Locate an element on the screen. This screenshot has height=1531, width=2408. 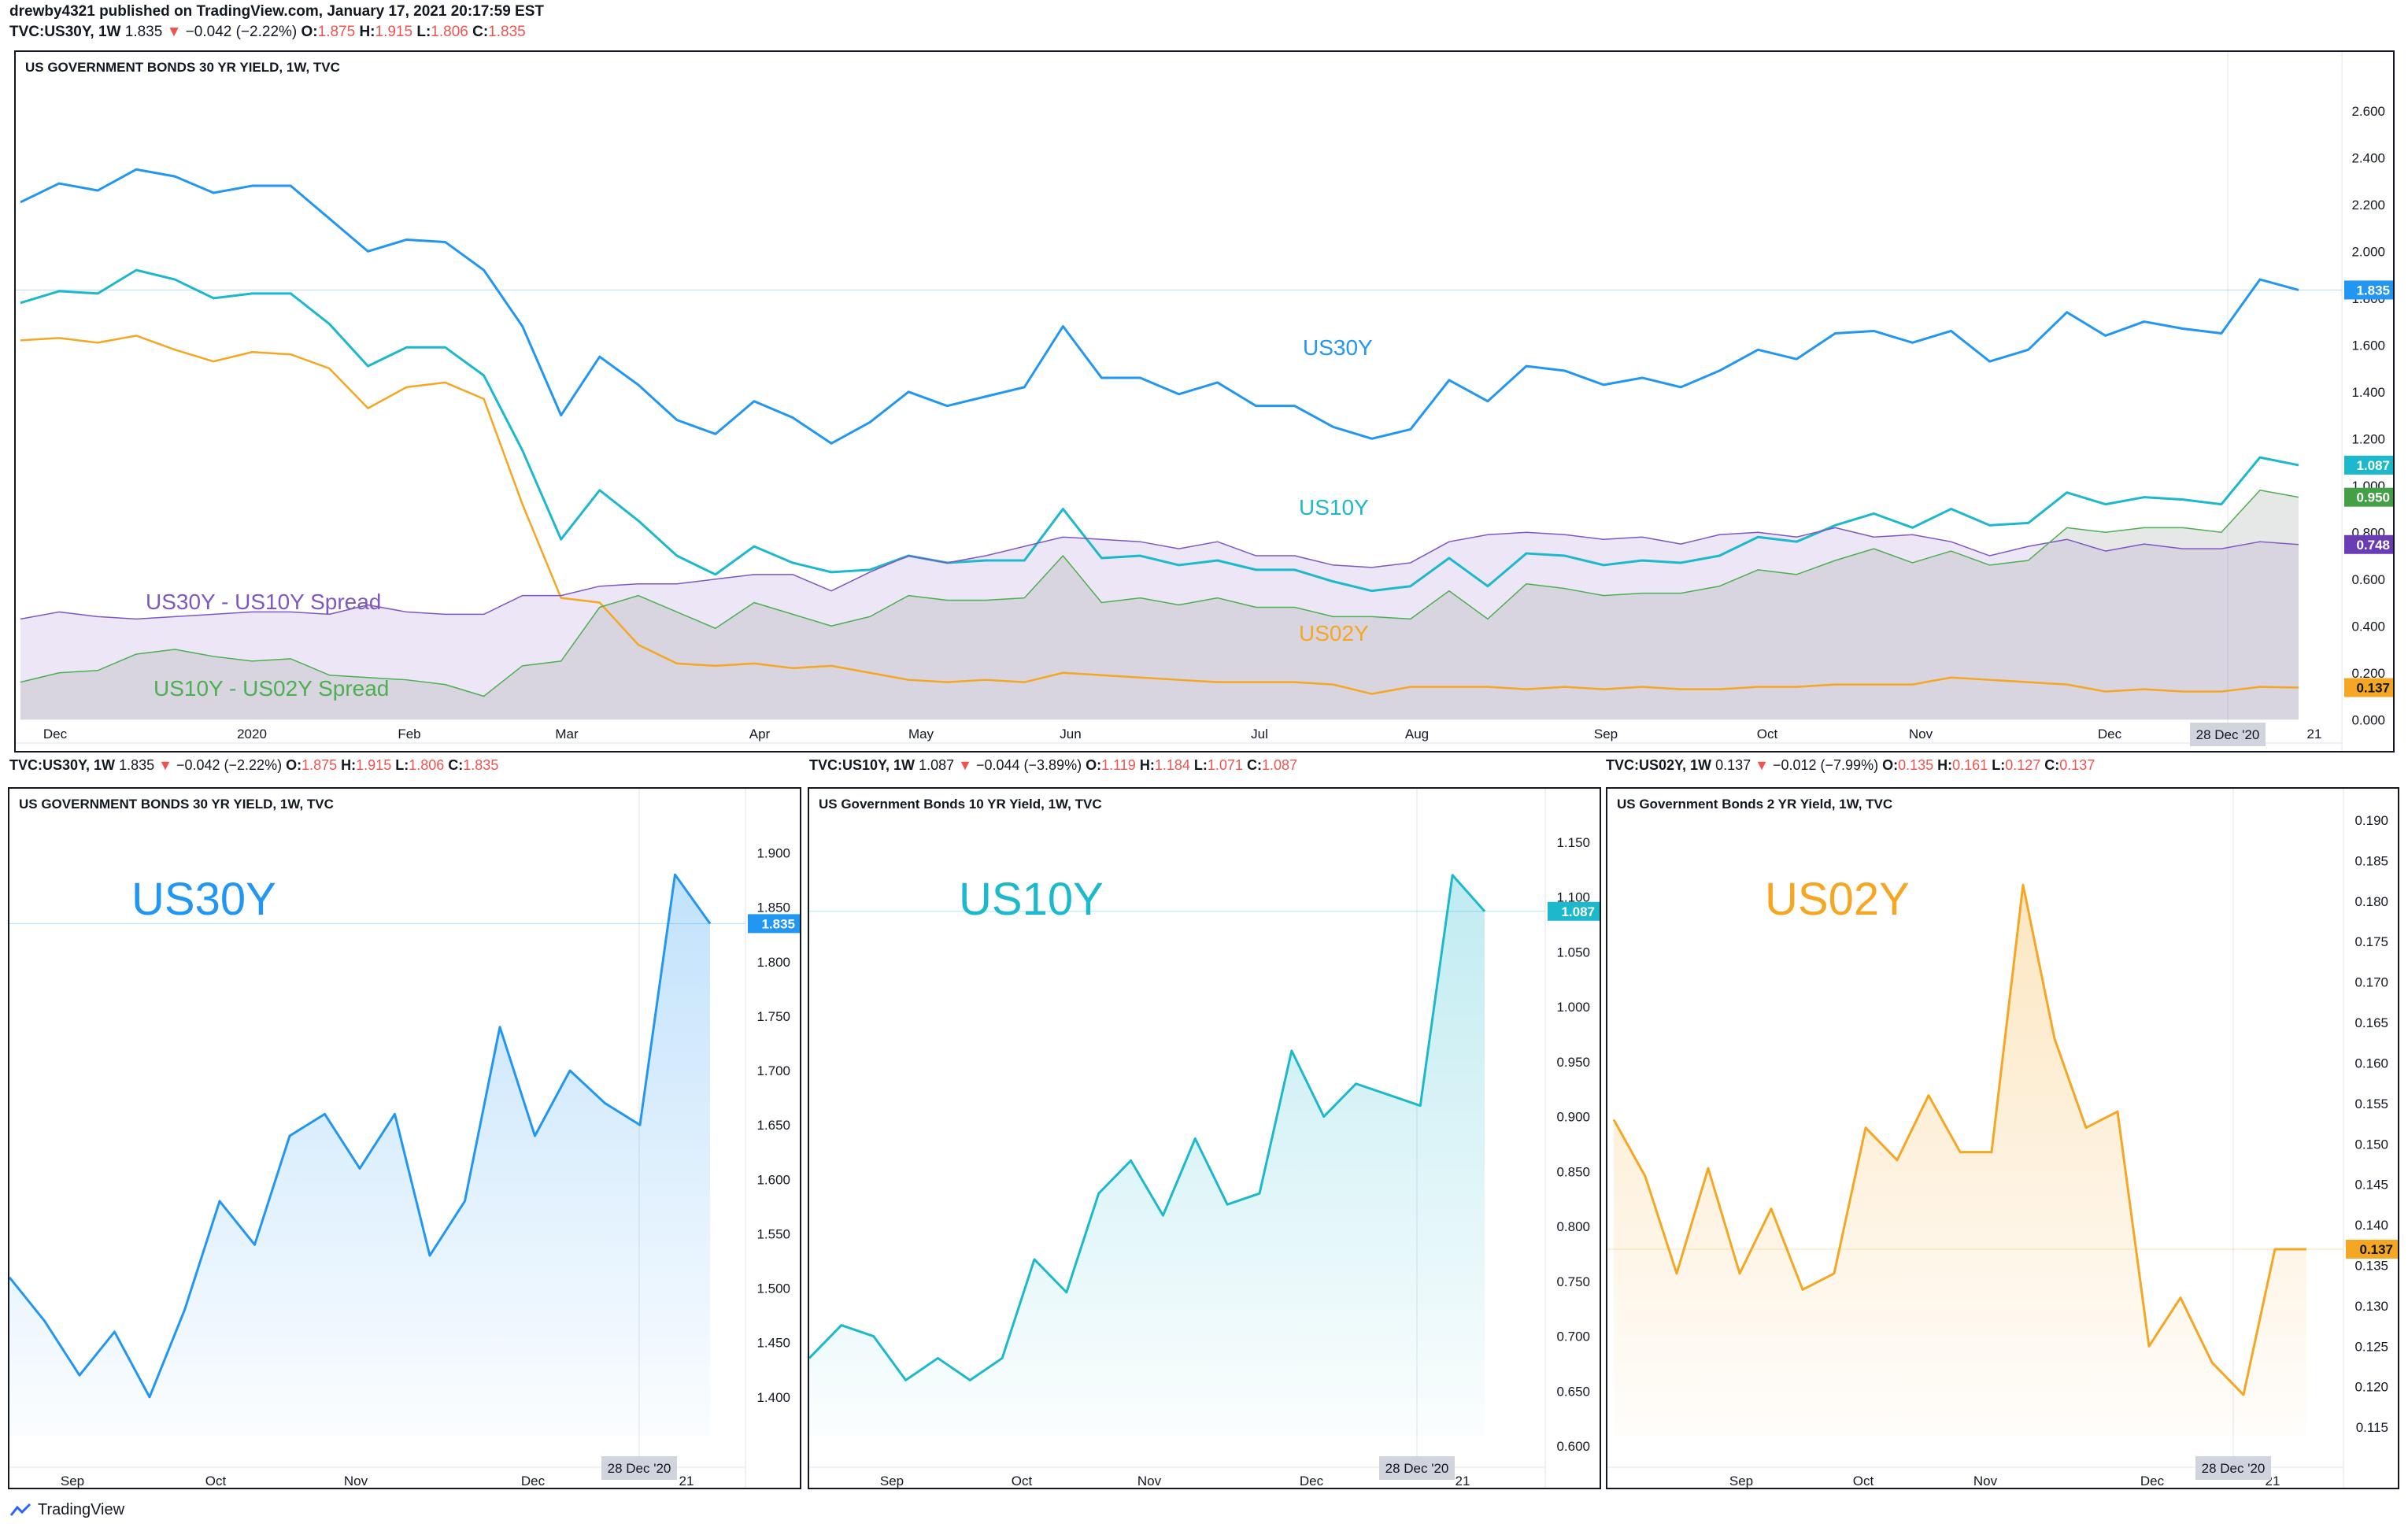
y-tick-label: 2.000 is located at coordinates (2368, 251).